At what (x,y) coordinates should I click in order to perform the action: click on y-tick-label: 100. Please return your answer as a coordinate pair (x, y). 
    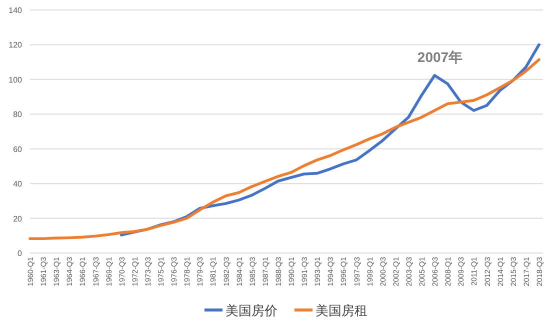
    Looking at the image, I should click on (15, 79).